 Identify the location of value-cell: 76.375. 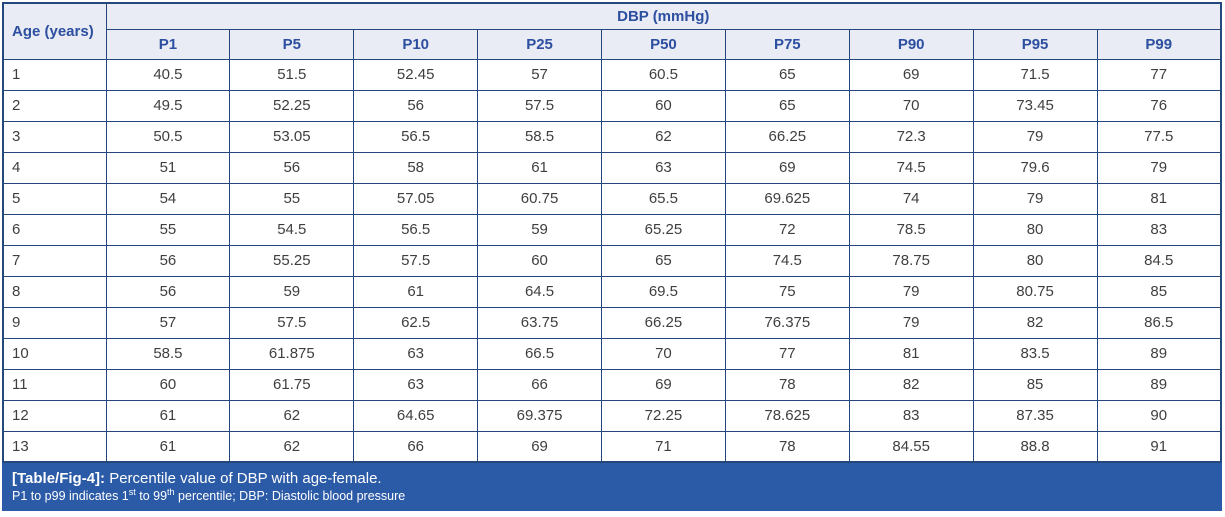
(787, 322).